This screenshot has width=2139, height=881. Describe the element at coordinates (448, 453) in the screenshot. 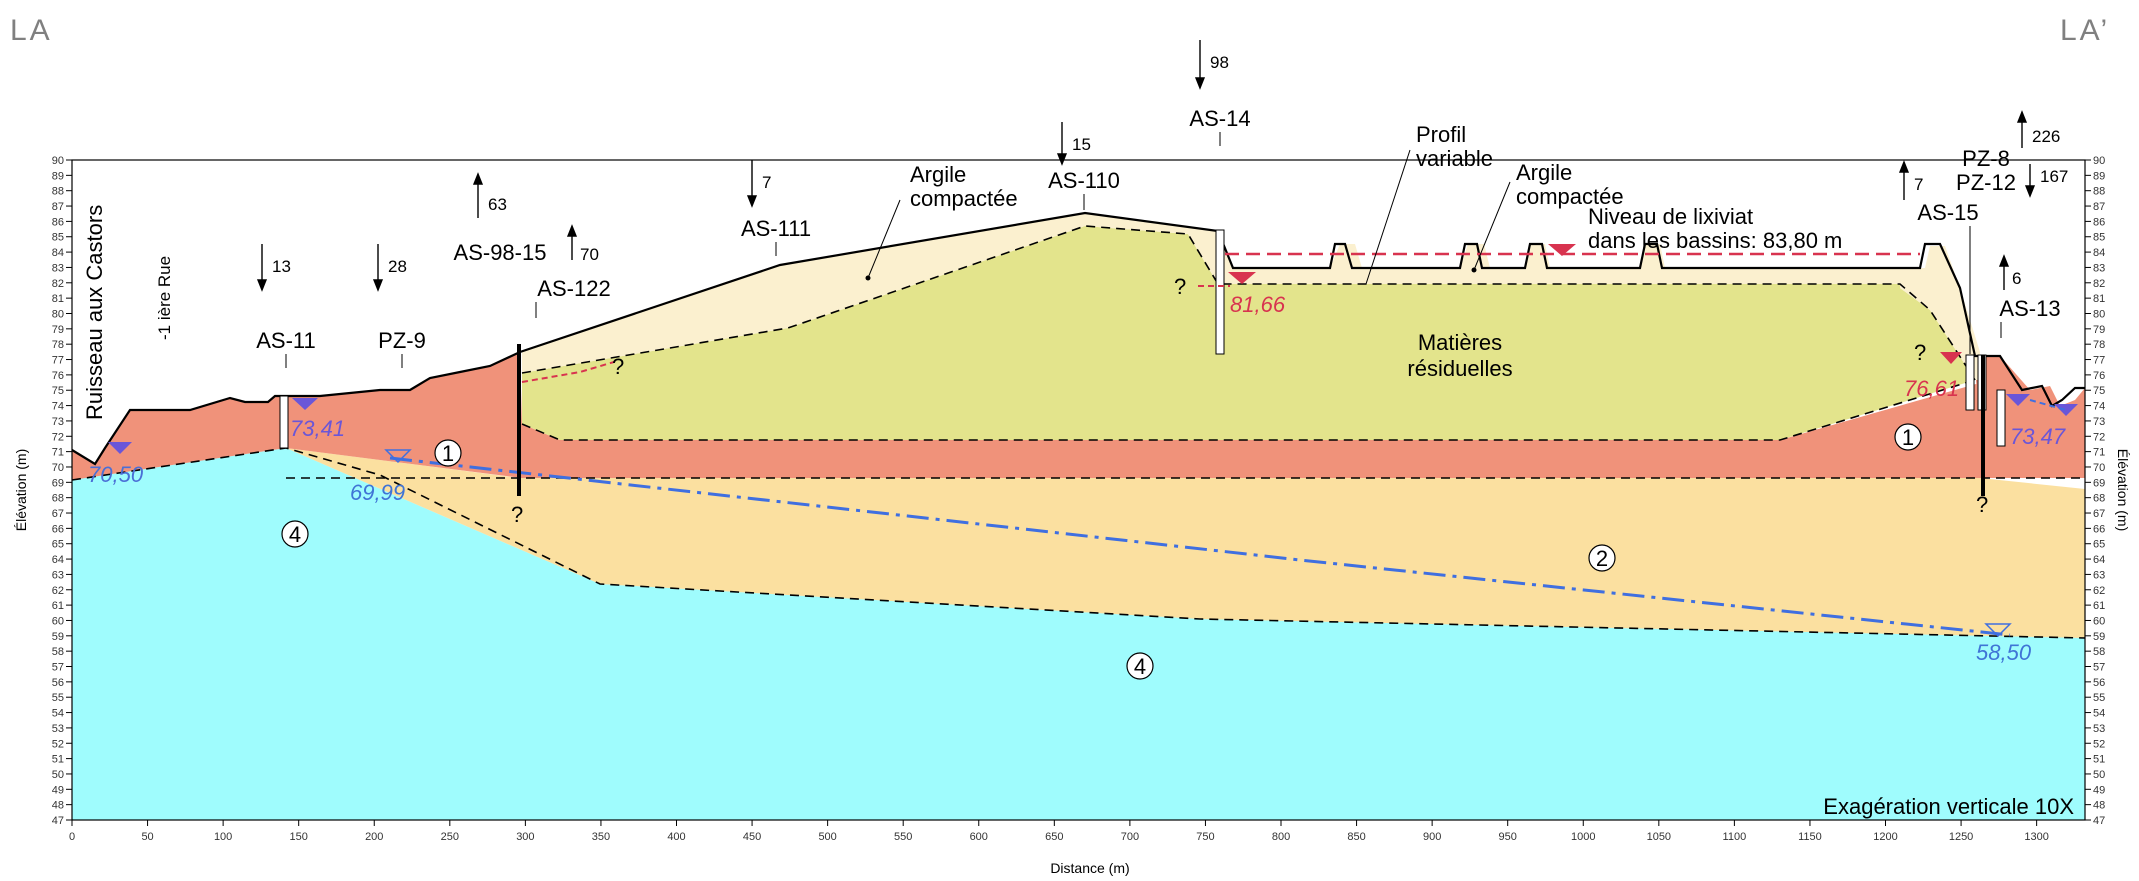

I see `unit-label-1-left: 1` at that location.